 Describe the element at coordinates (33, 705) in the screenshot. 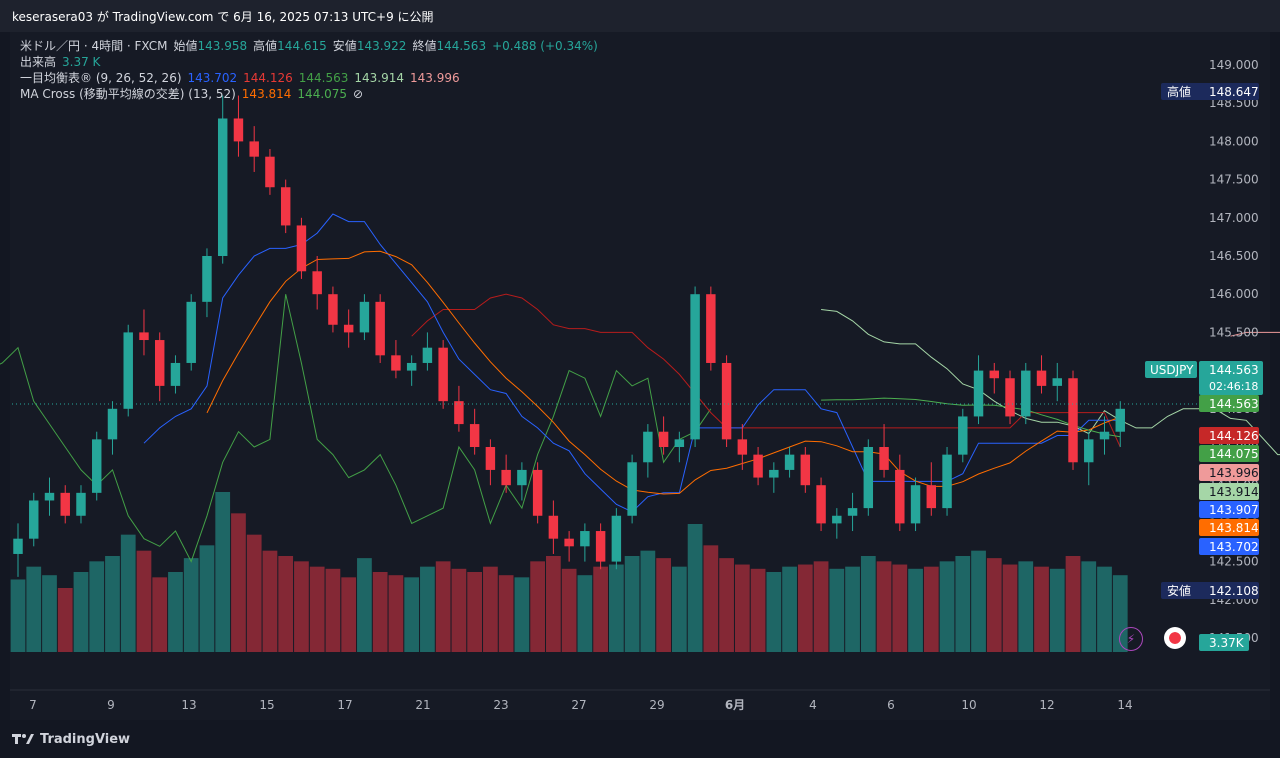

I see `time-tick-label: 7` at that location.